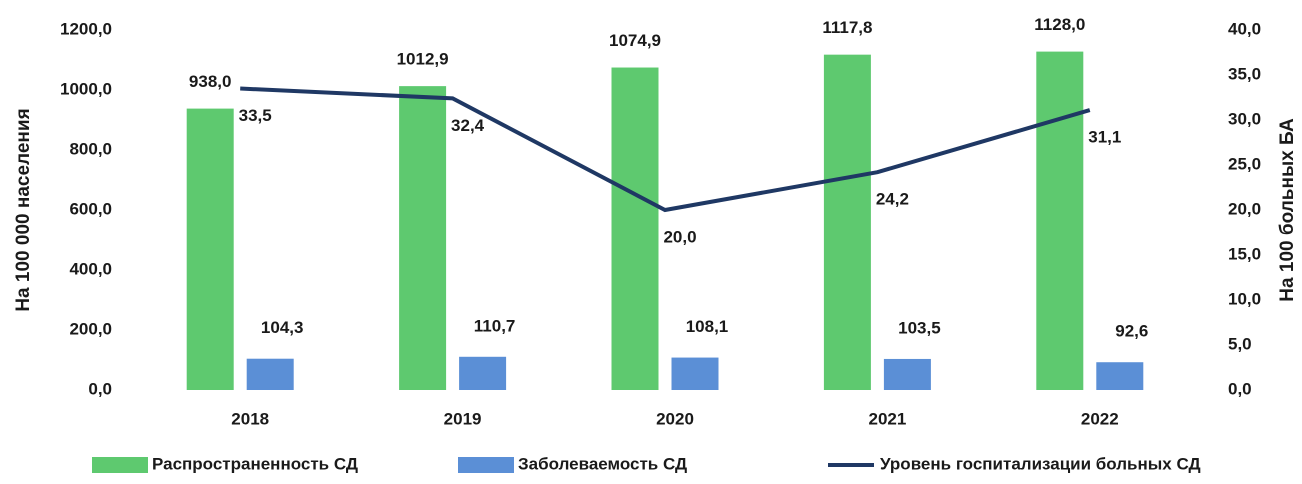  What do you see at coordinates (86, 28) in the screenshot?
I see `y-tick-label: 1200,0` at bounding box center [86, 28].